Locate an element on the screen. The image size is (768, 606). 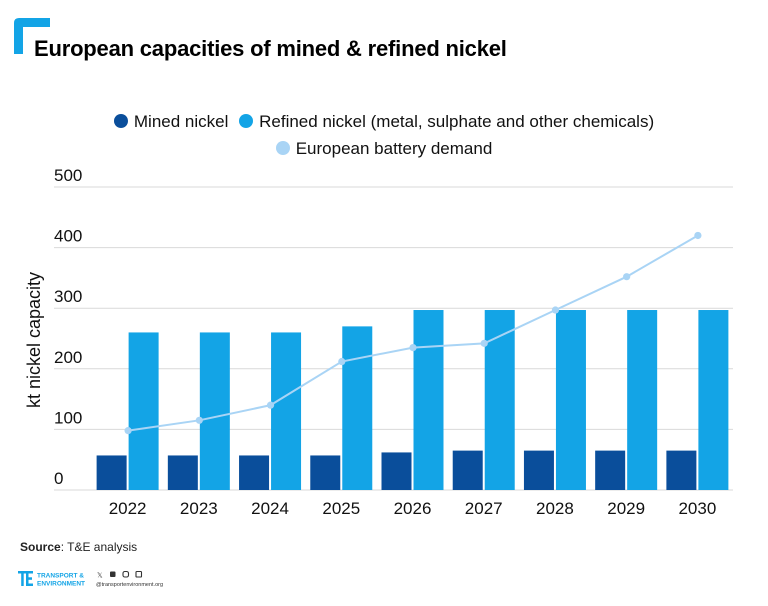
legend-item-mined: Mined nickel is located at coordinates (171, 121).